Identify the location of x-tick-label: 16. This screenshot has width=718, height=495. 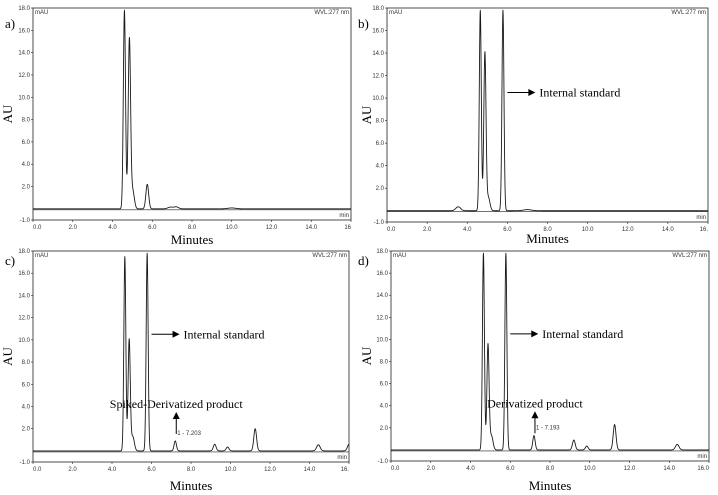
(347, 228).